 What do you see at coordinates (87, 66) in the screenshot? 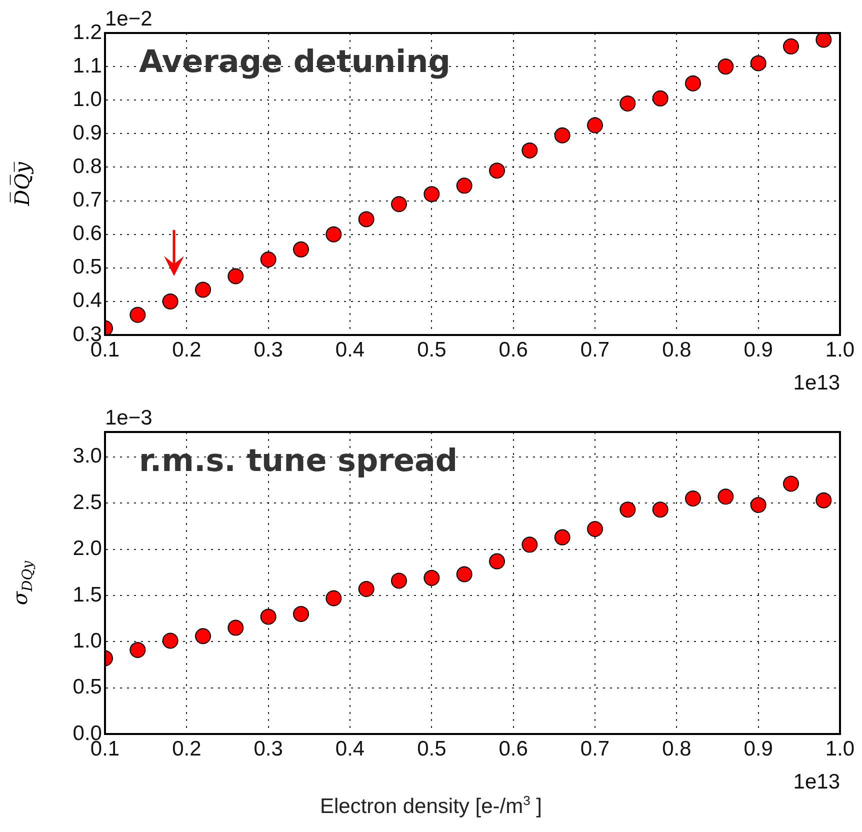
I see `y-tick-label: 1.1` at bounding box center [87, 66].